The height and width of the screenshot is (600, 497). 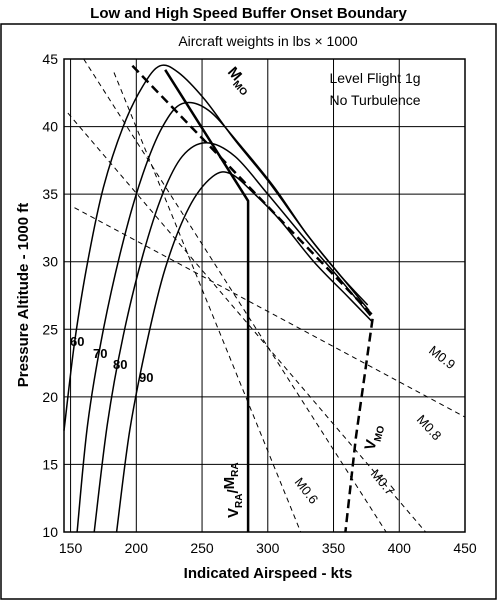 What do you see at coordinates (50, 194) in the screenshot?
I see `y-tick-label: 35` at bounding box center [50, 194].